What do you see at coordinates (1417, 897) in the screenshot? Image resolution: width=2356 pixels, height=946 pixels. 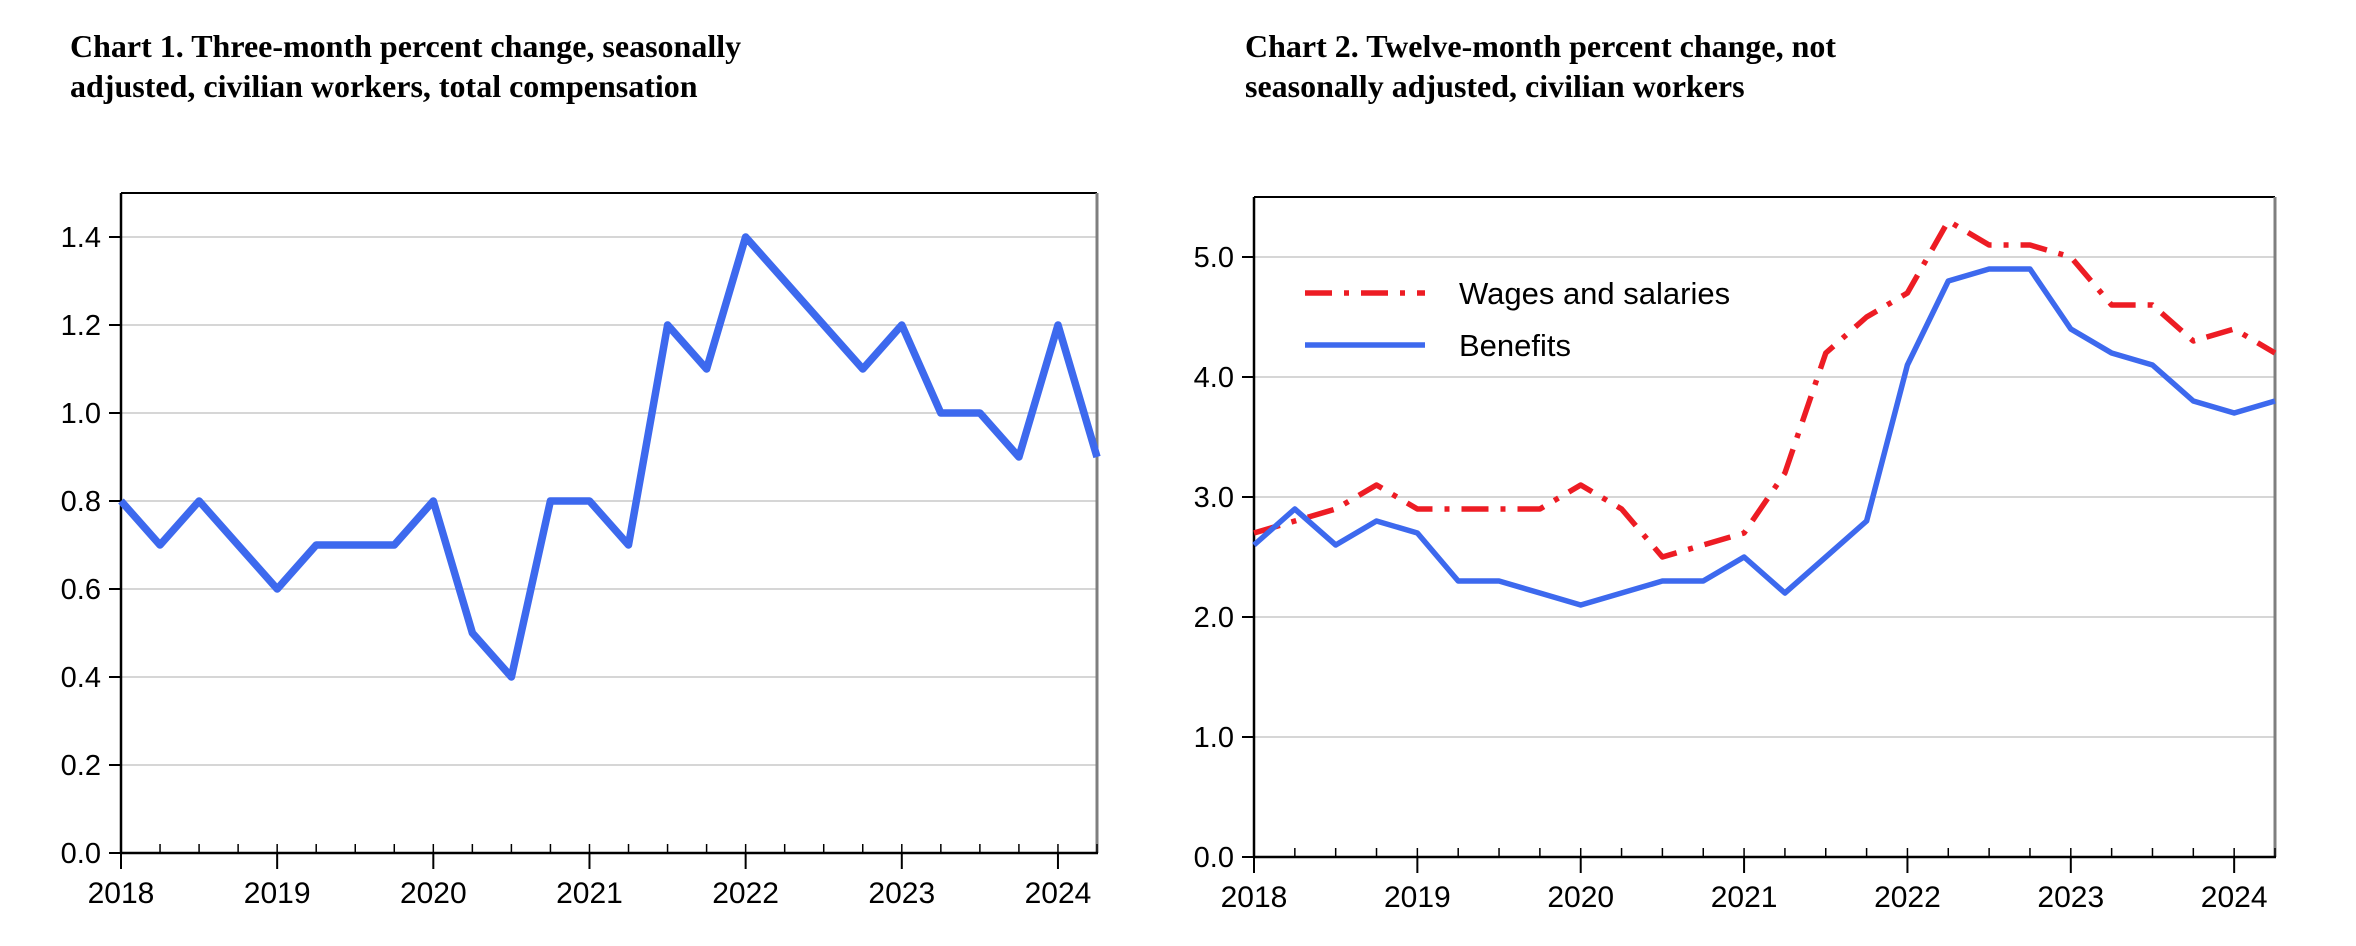 I see `chart2-x-tick-label: 2019` at bounding box center [1417, 897].